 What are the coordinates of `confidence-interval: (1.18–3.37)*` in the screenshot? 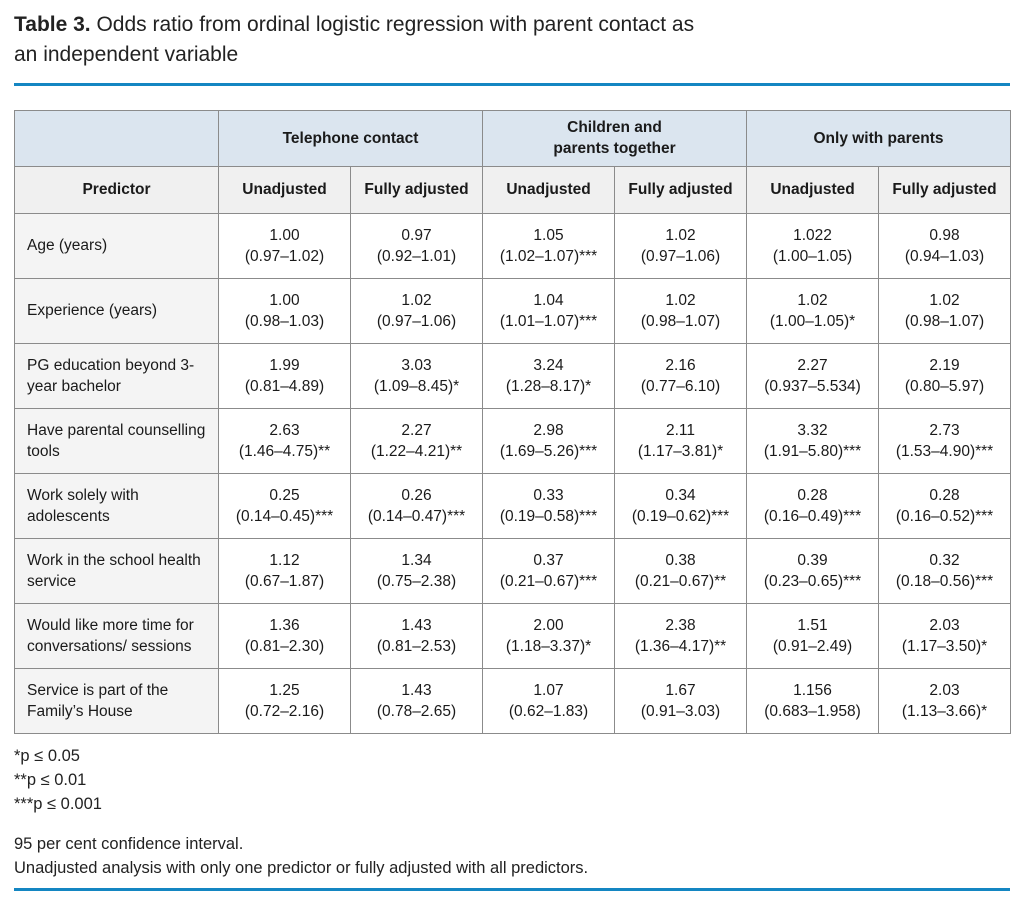 It's located at (548, 646).